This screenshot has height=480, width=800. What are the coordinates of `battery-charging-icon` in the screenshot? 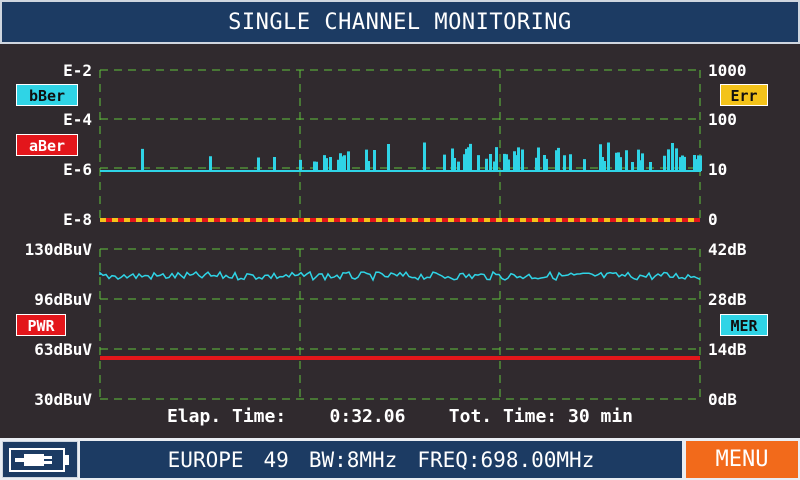 It's located at (39, 459).